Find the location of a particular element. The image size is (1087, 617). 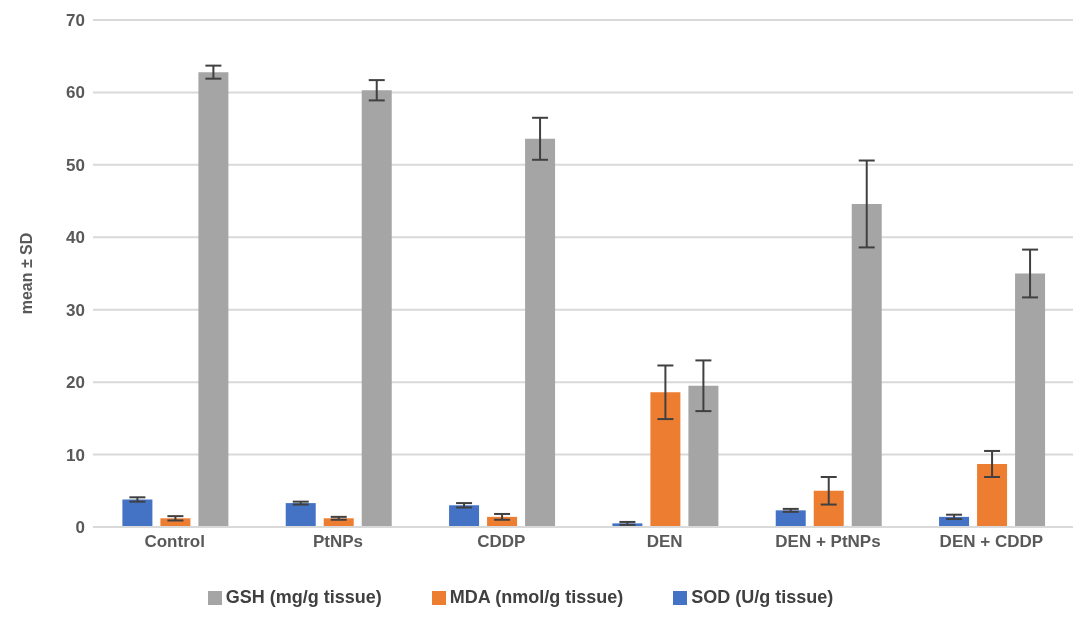

x-tick-label: PtNPs is located at coordinates (338, 542).